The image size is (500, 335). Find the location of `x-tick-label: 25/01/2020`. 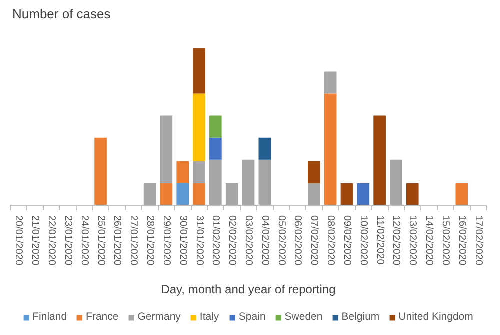

x-tick-label: 25/01/2020 is located at coordinates (100, 241).